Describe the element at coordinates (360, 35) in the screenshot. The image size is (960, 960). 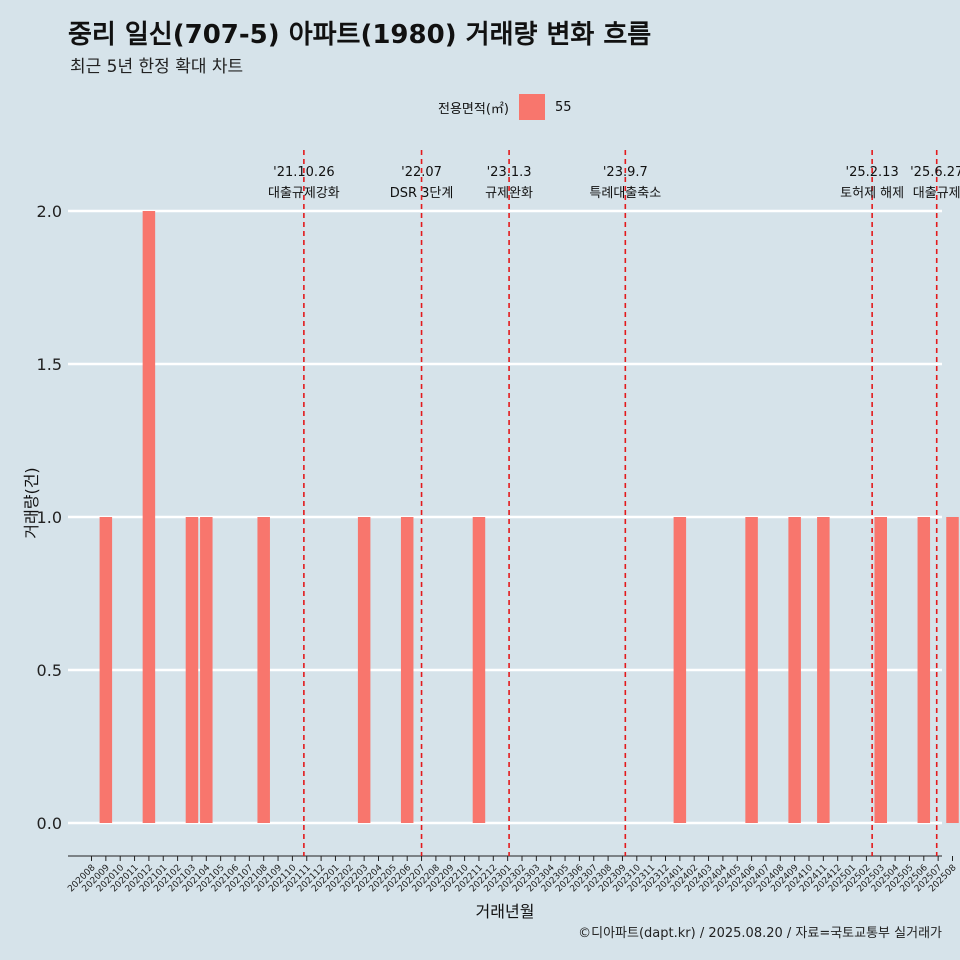
I see `chart-title: 중리 일신(707-5) 아파트(1980) 거래량 변화 흐름` at that location.